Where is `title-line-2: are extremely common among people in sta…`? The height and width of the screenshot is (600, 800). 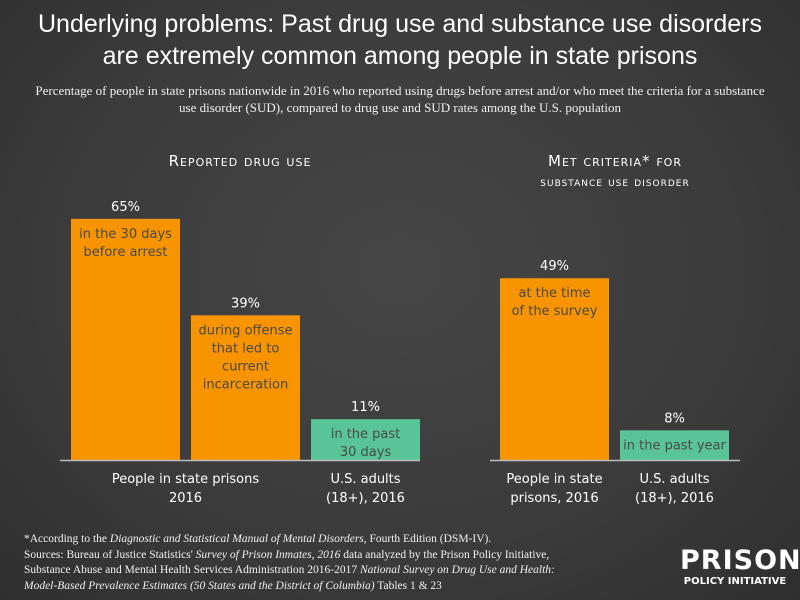
title-line-2: are extremely common among people in sta… is located at coordinates (400, 56).